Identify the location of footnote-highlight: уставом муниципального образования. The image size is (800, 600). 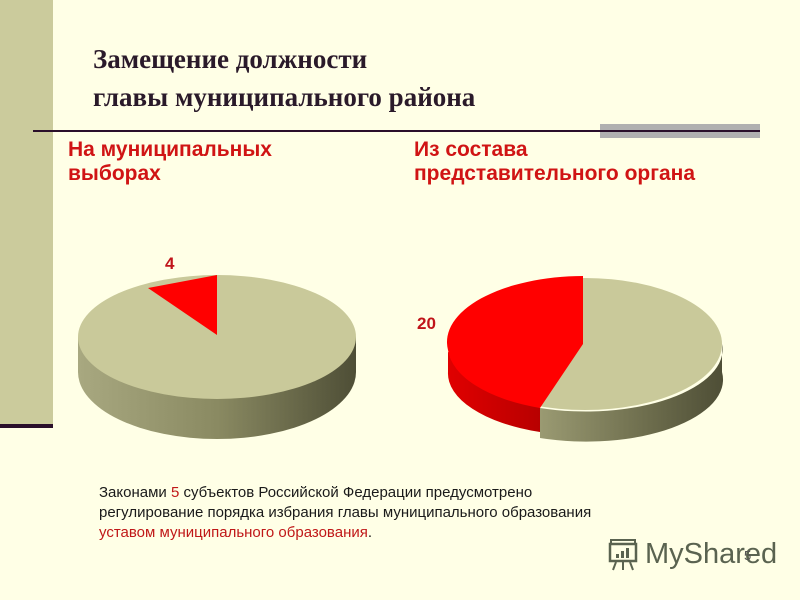
(233, 532).